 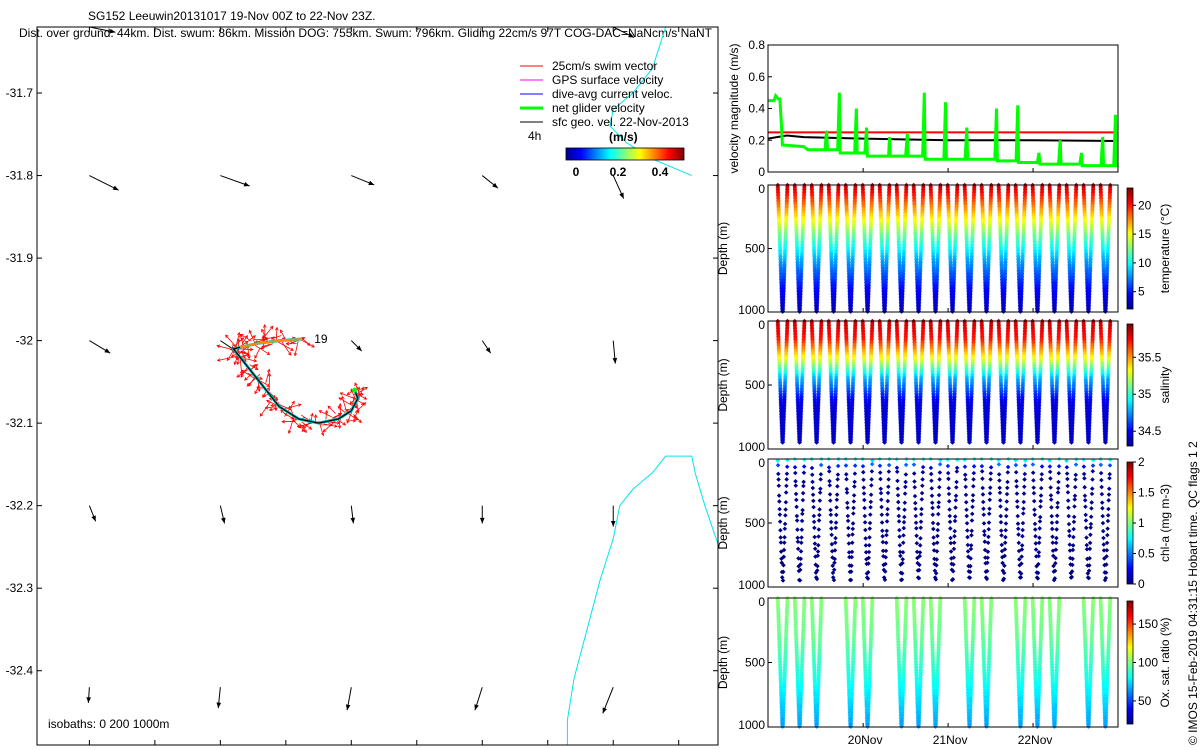 What do you see at coordinates (20, 258) in the screenshot?
I see `map-ytick-label-2: -31.9` at bounding box center [20, 258].